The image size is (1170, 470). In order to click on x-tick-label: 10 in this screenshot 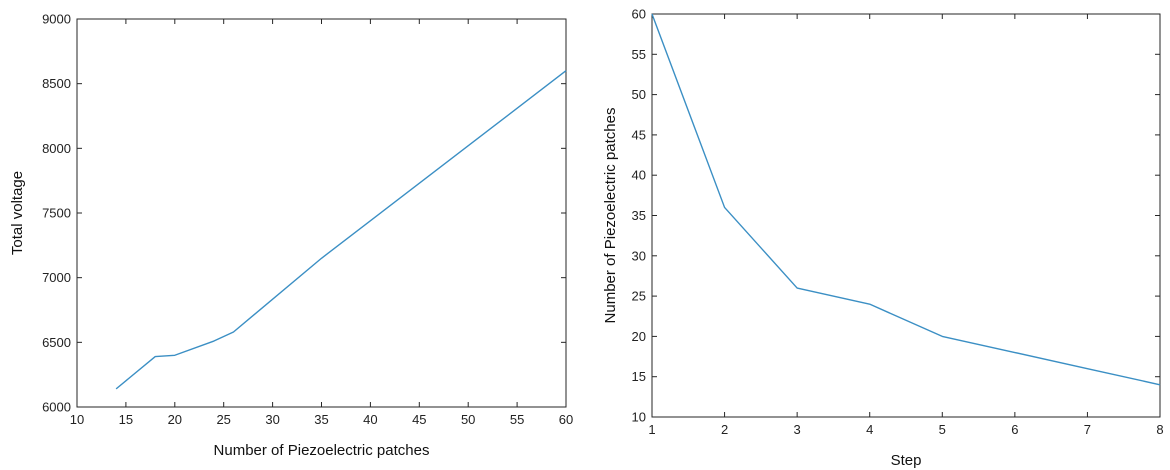, I will do `click(77, 419)`.